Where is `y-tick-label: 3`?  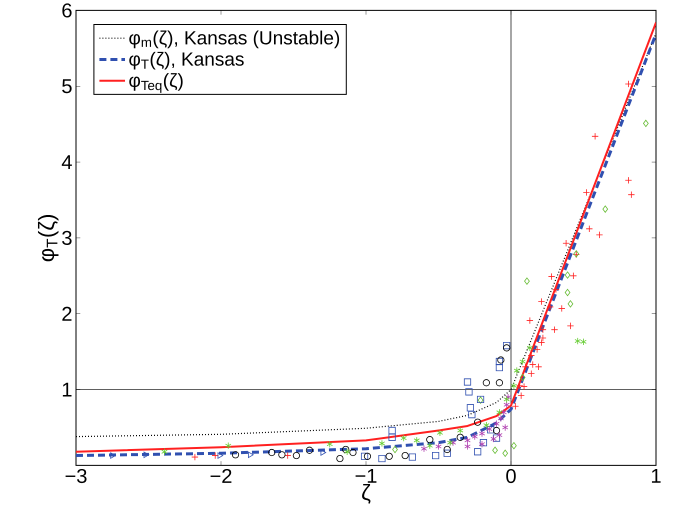 y-tick-label: 3 is located at coordinates (67, 237).